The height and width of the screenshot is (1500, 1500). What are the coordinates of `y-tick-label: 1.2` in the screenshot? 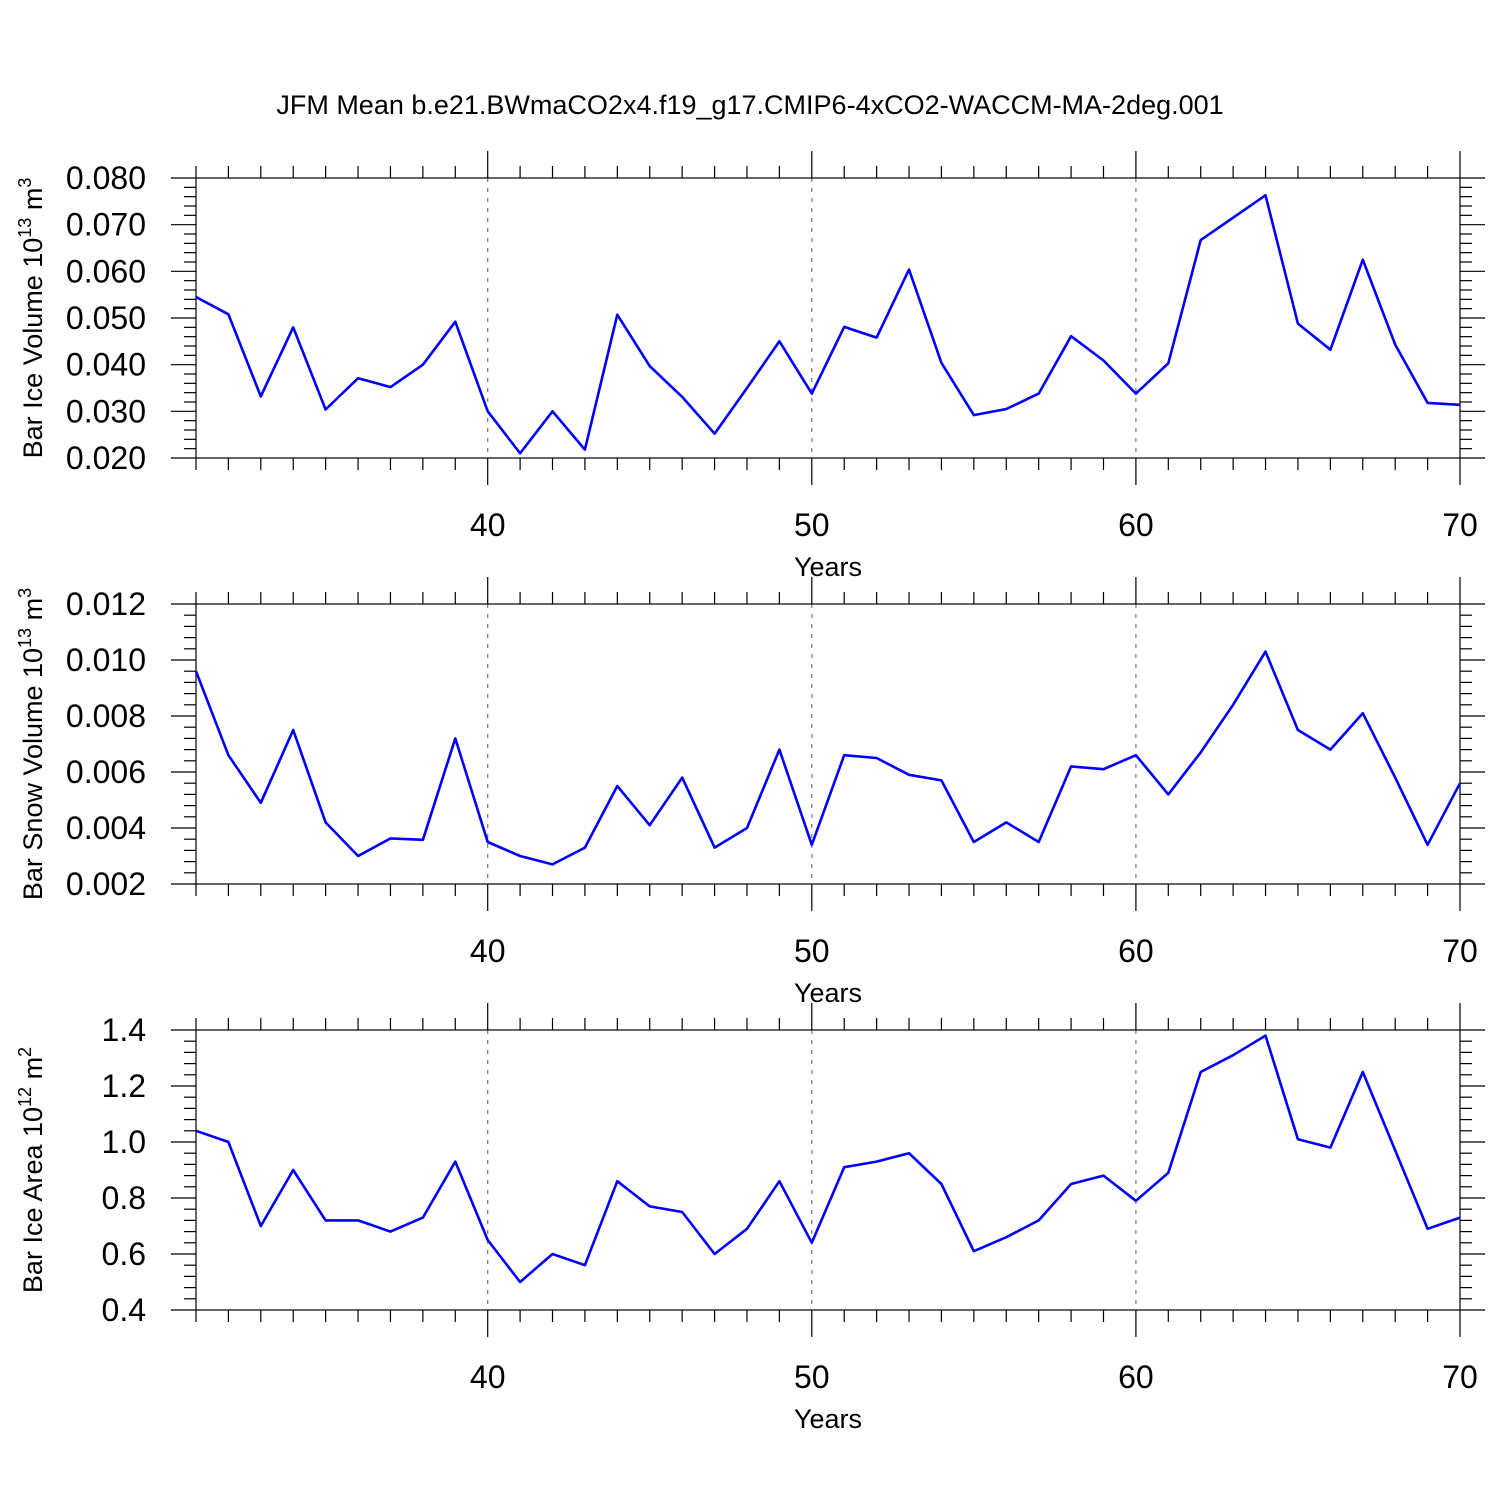 It's located at (124, 1086).